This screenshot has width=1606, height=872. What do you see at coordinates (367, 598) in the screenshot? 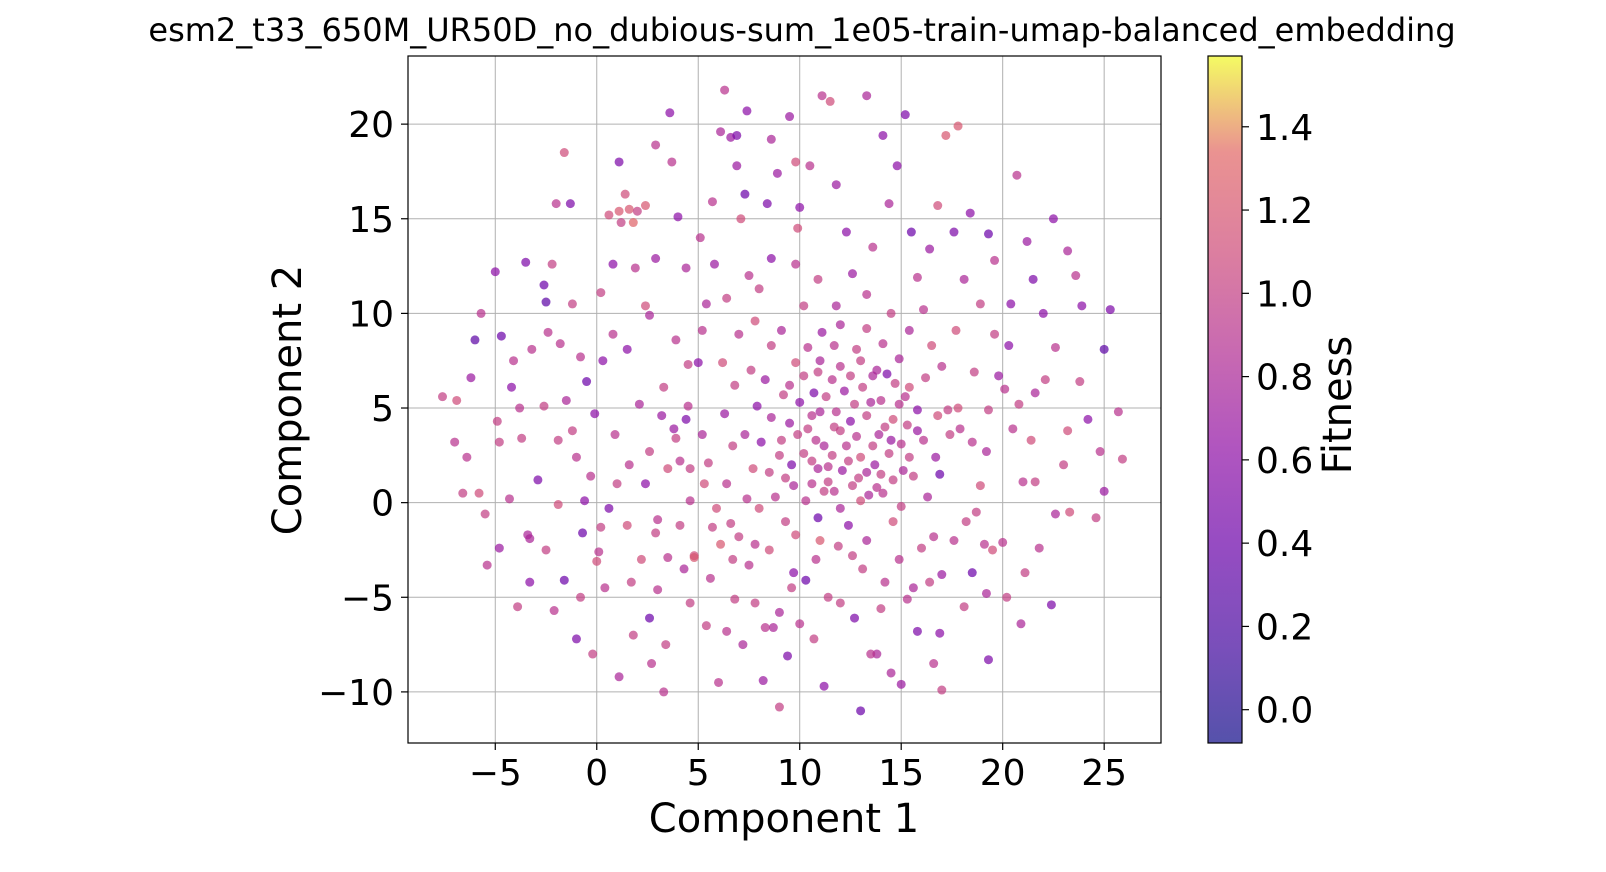
I see `y-tick-label: −5` at bounding box center [367, 598].